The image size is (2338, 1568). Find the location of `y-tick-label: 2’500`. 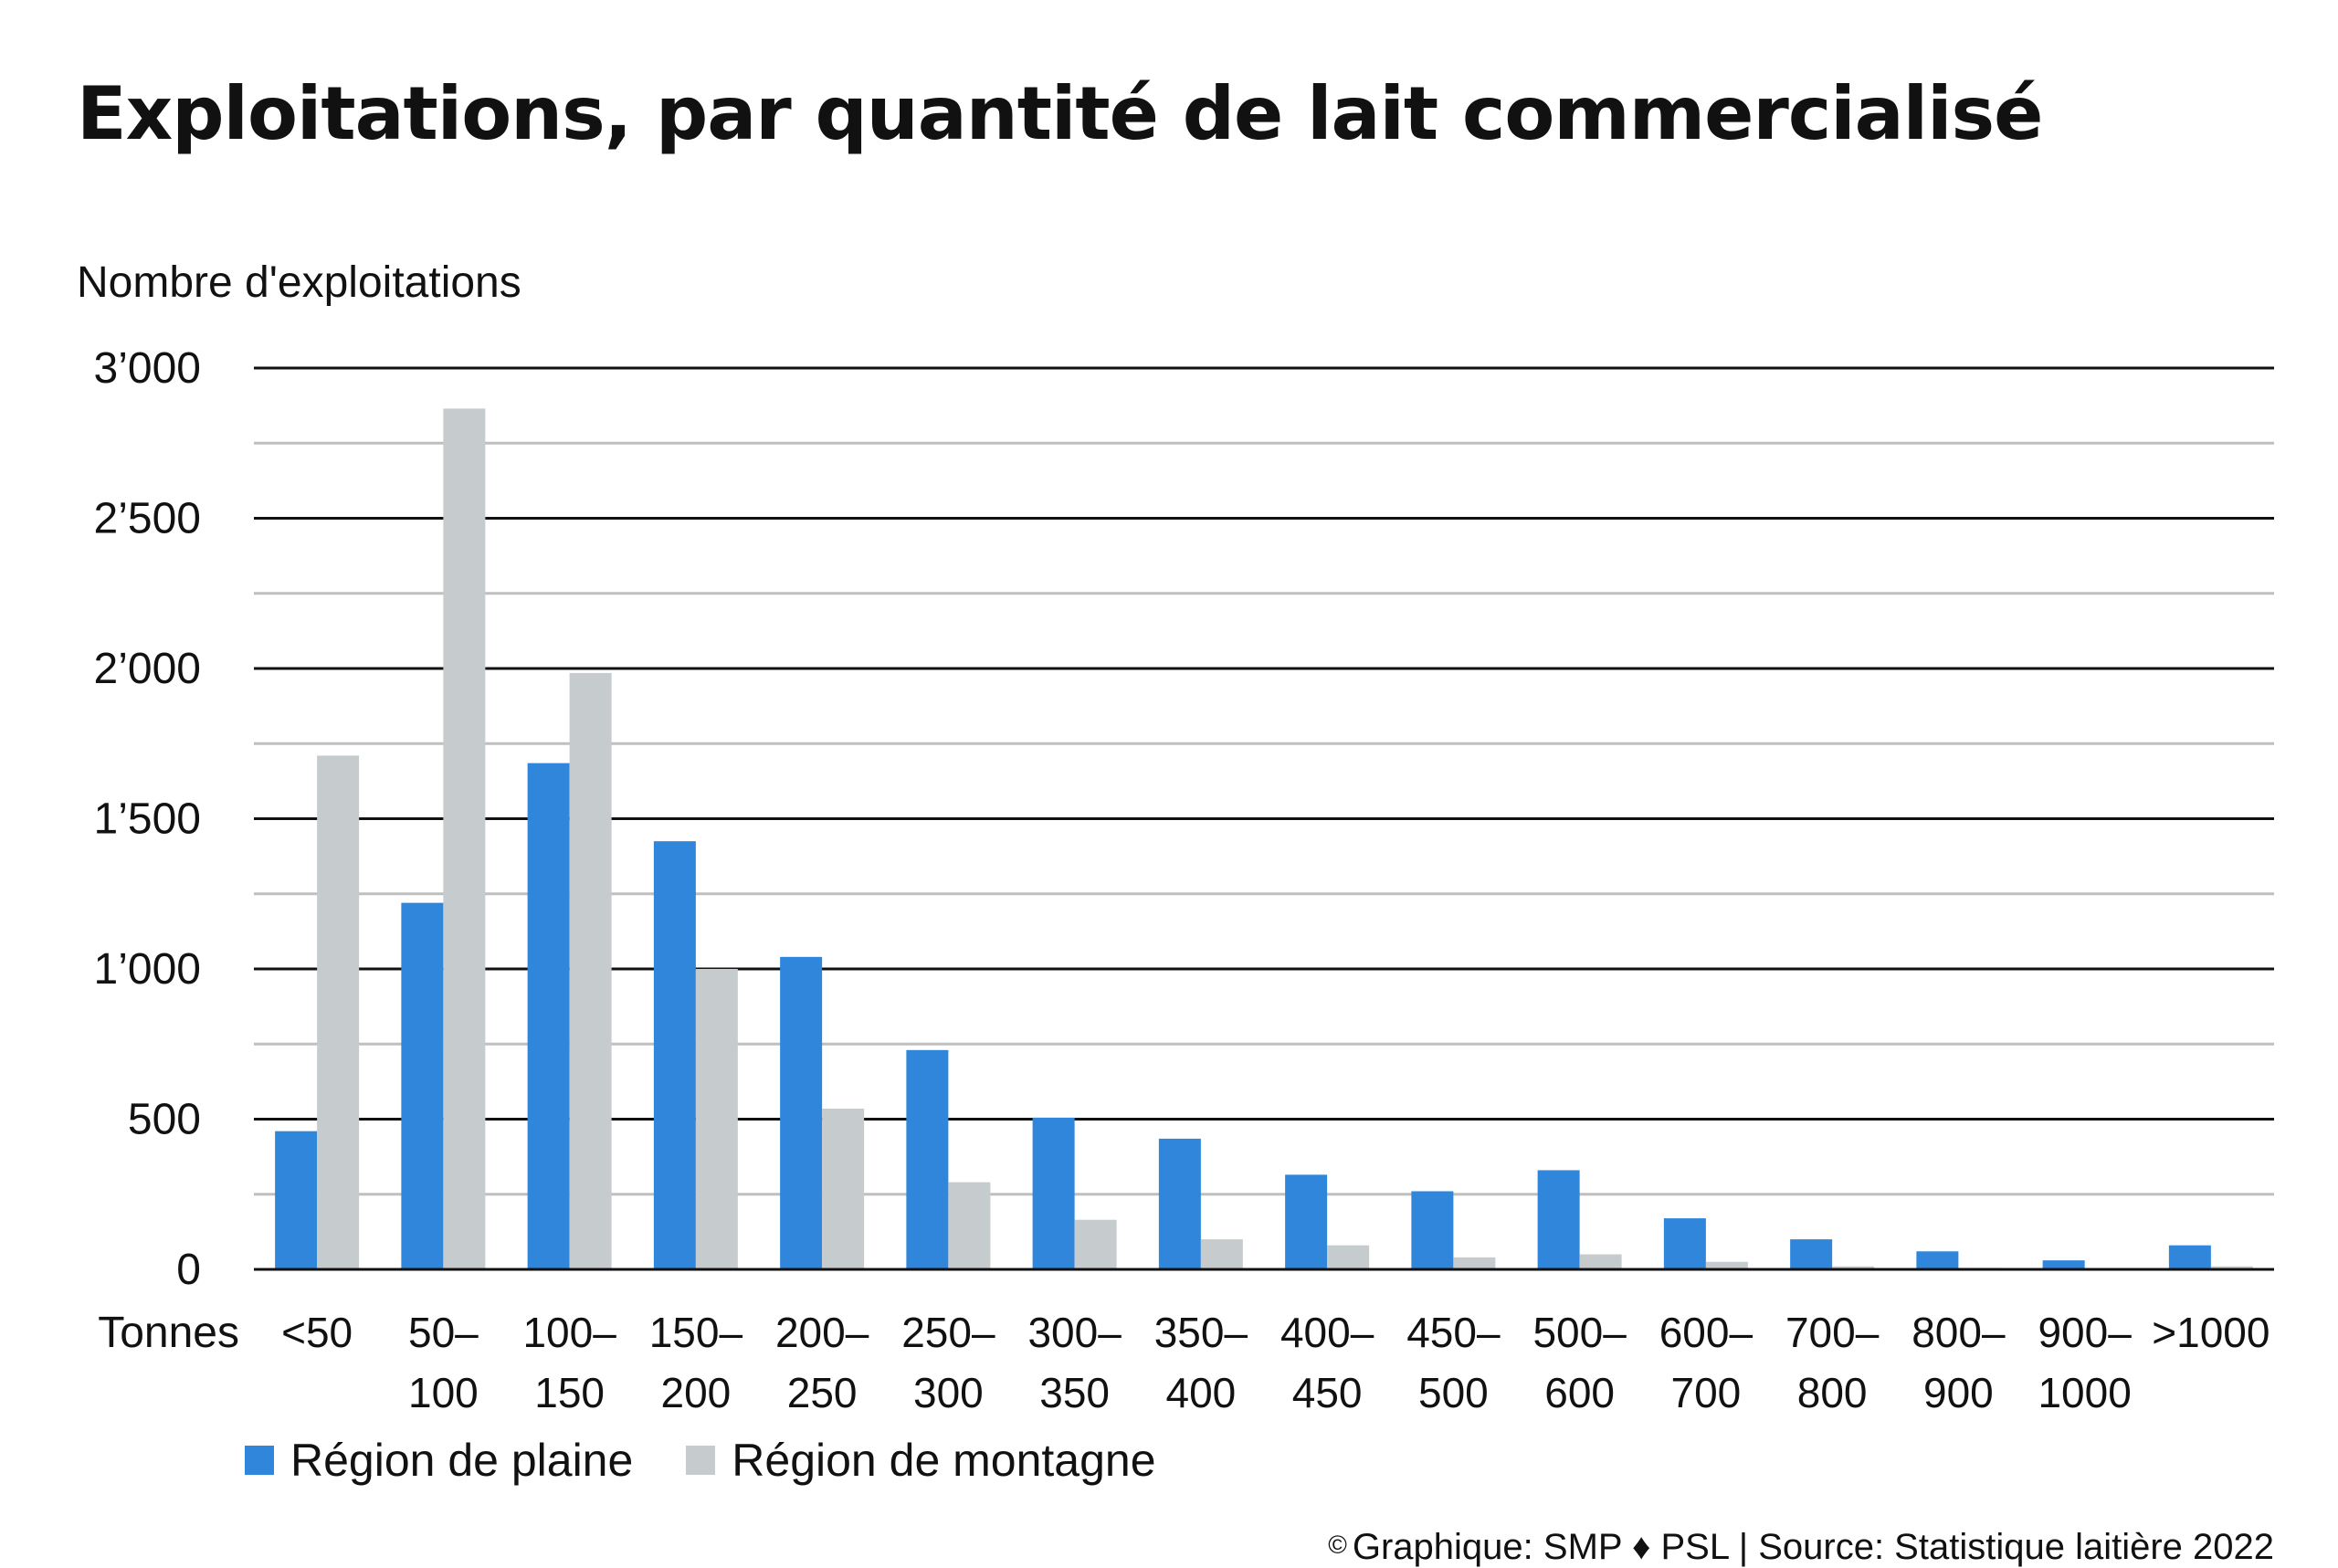

y-tick-label: 2’500 is located at coordinates (147, 519).